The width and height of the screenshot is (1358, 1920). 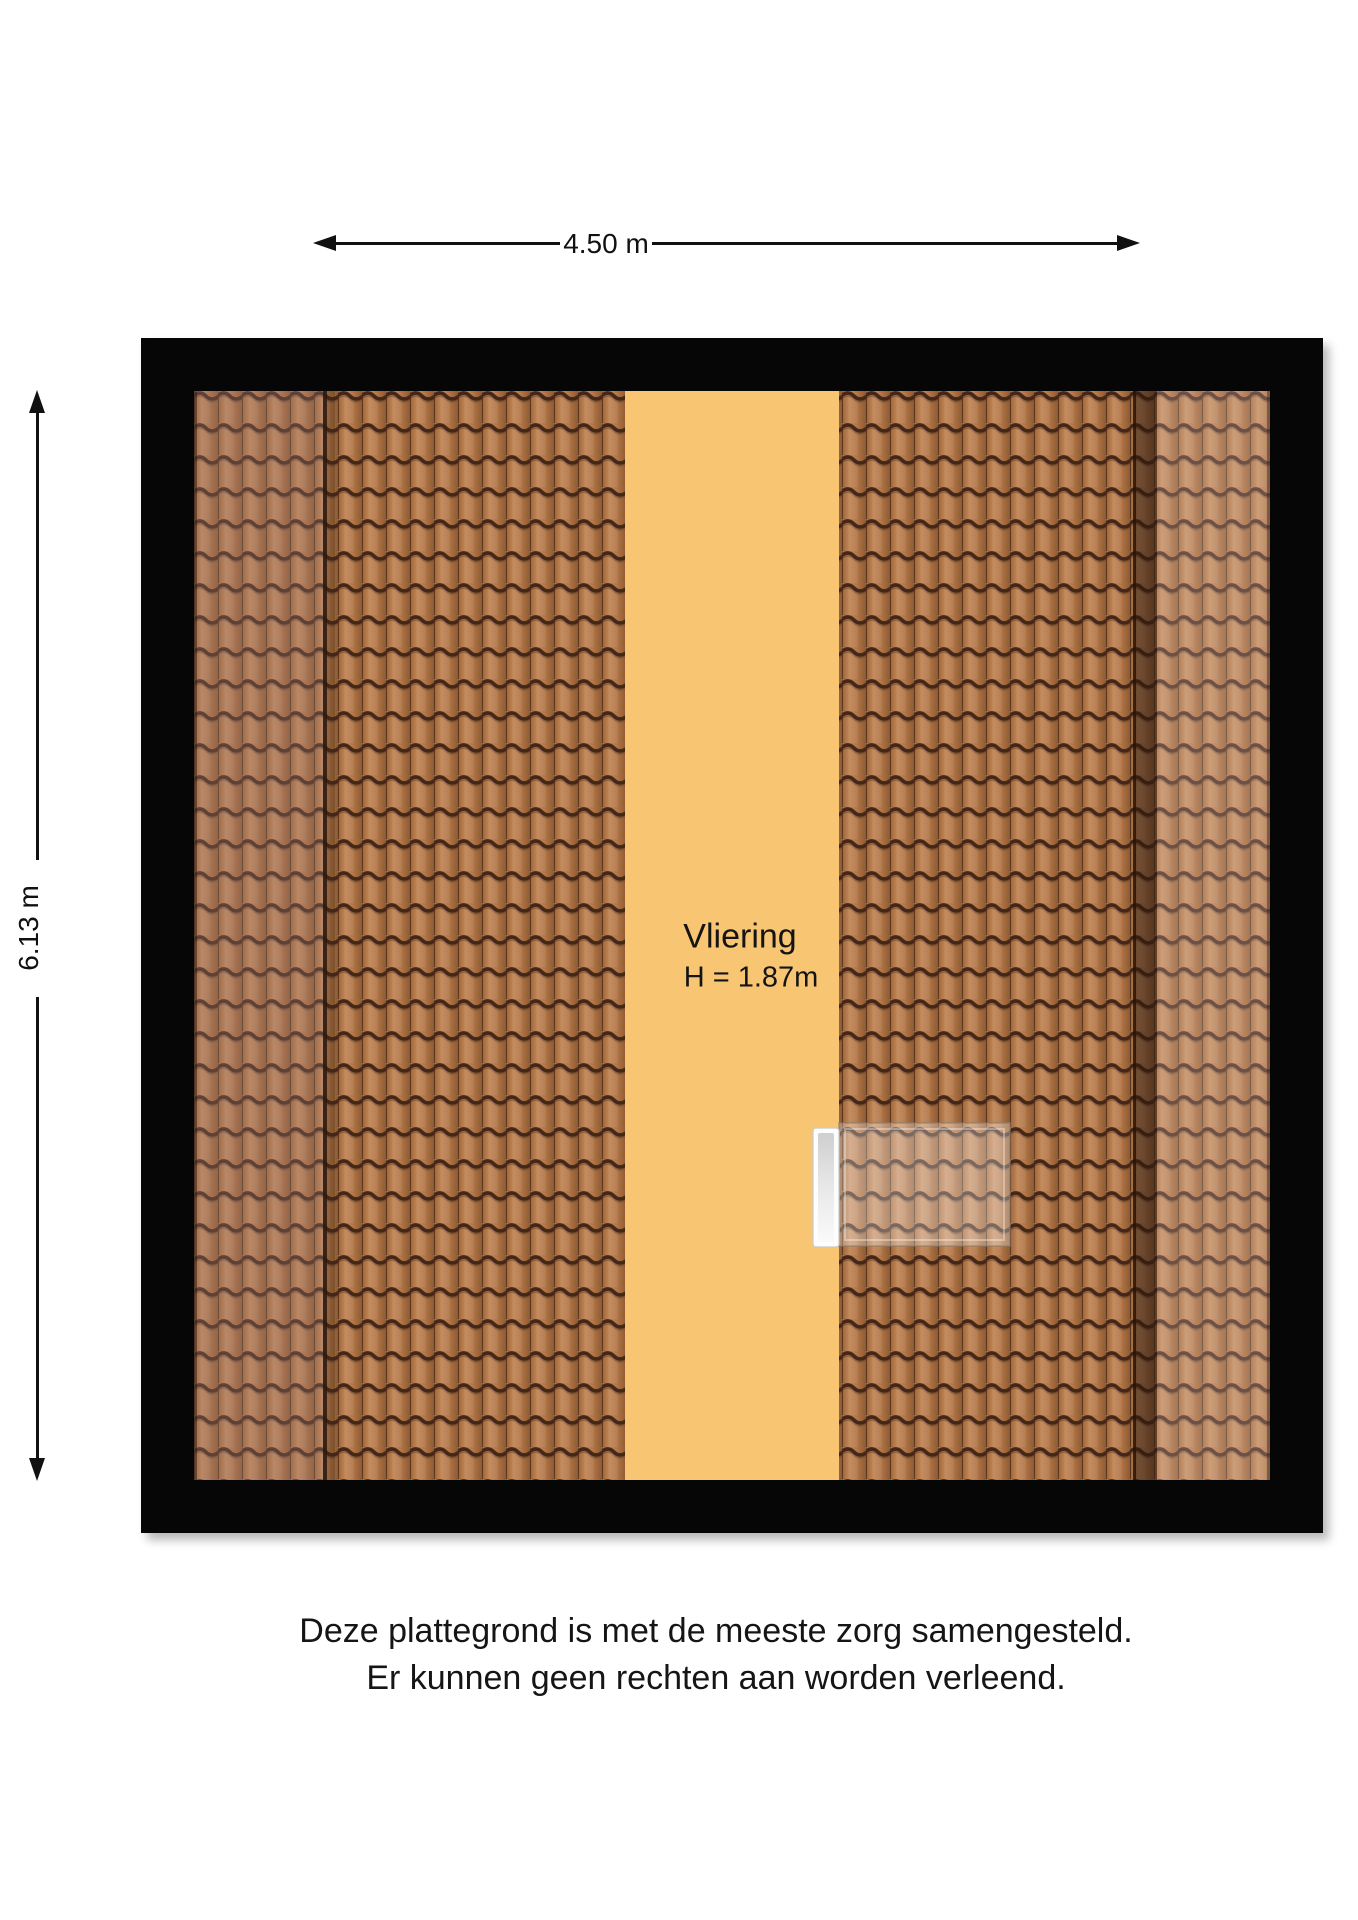 I want to click on skylight-glass-inner-line, so click(x=924, y=1184).